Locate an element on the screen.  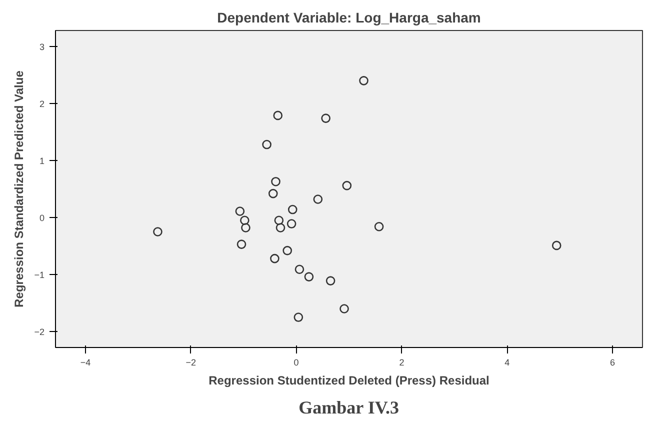
y-tick-label: 3 is located at coordinates (42, 47).